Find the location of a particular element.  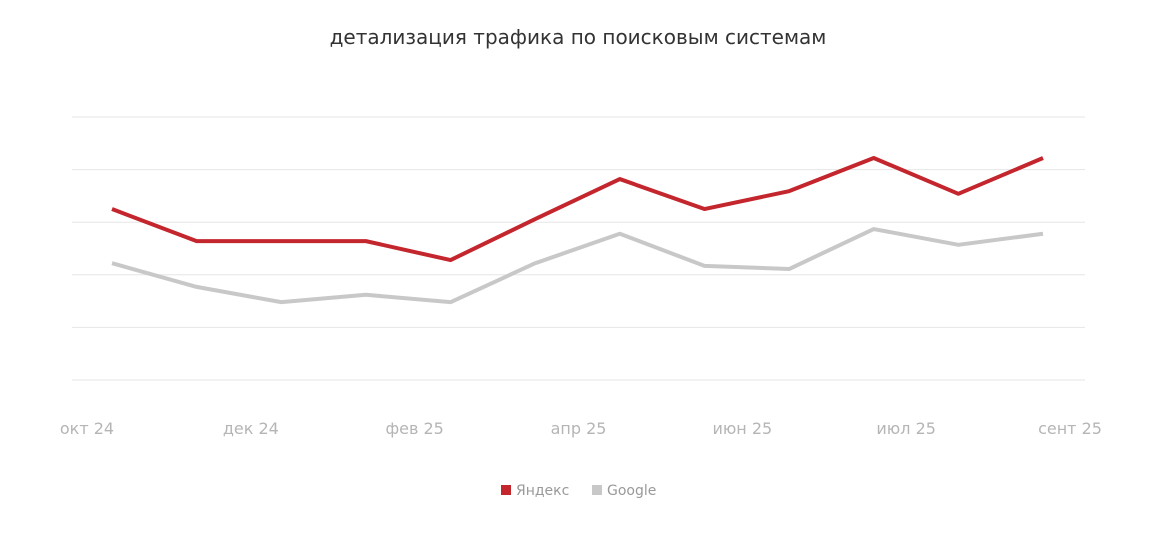

legend-label: Яндекс is located at coordinates (542, 491).